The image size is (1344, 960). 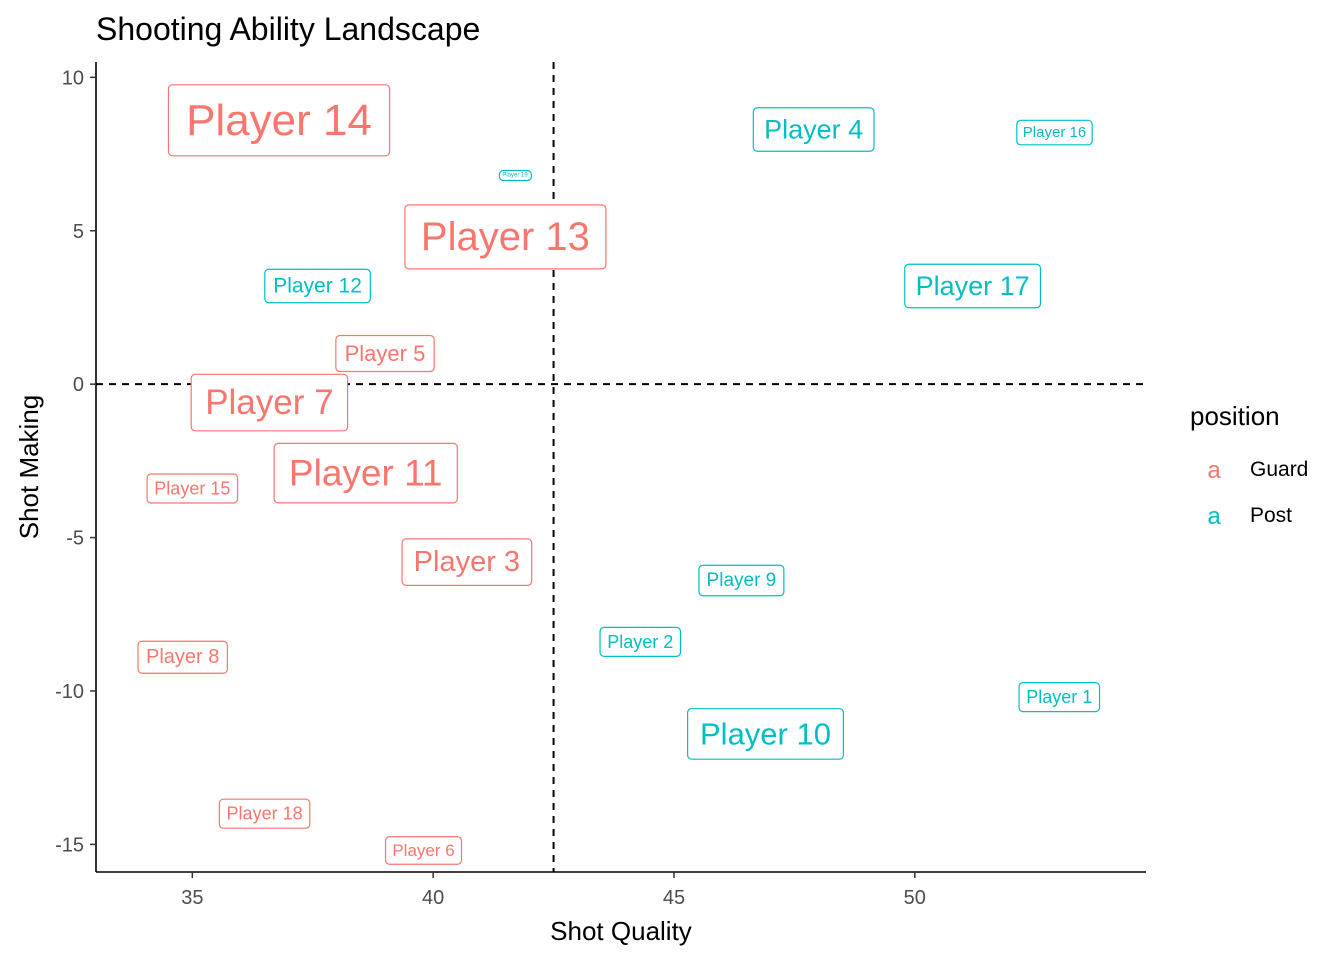 I want to click on label-player-15: Player 15, so click(x=192, y=488).